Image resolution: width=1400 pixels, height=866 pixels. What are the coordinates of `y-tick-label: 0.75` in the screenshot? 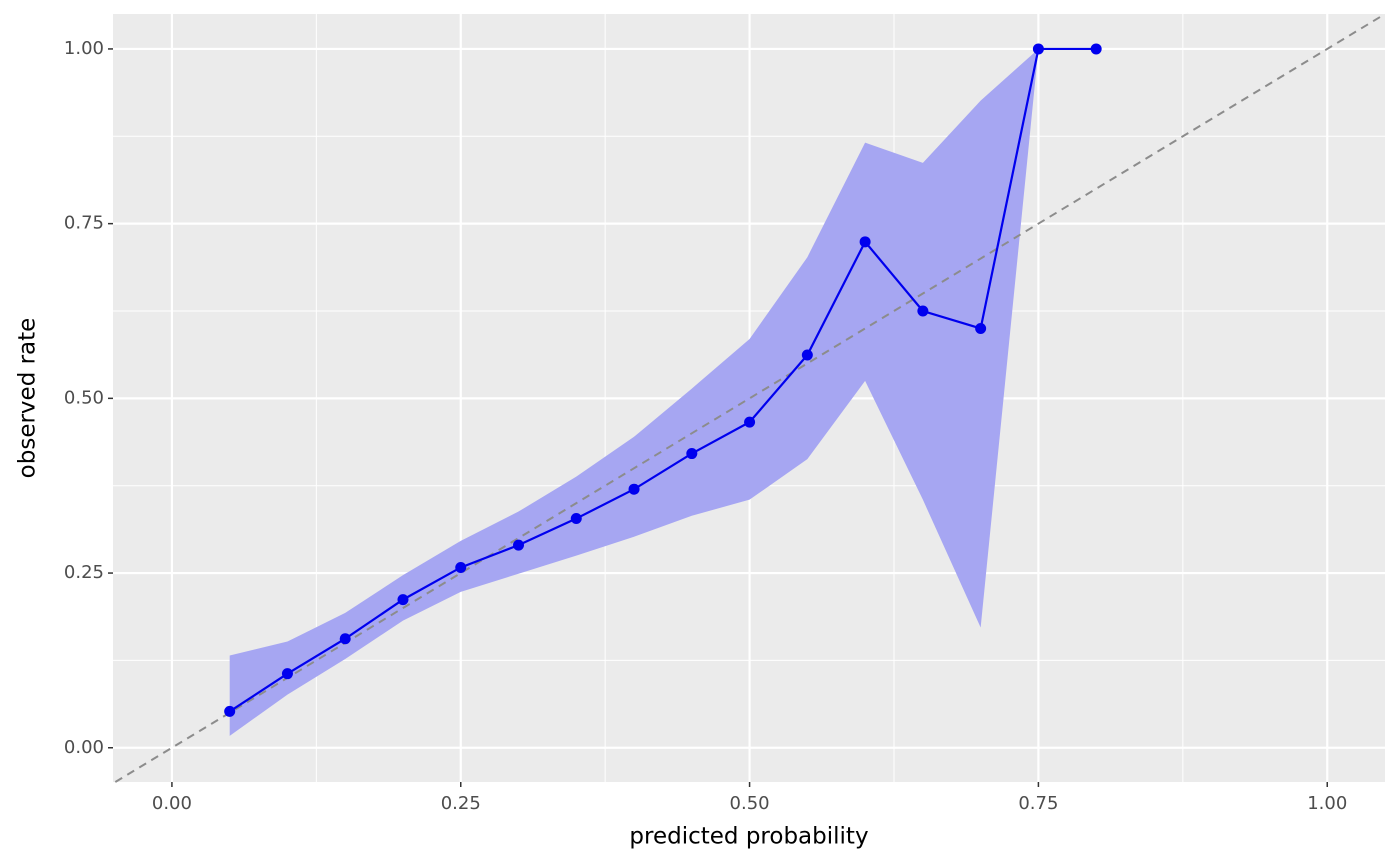 It's located at (84, 223).